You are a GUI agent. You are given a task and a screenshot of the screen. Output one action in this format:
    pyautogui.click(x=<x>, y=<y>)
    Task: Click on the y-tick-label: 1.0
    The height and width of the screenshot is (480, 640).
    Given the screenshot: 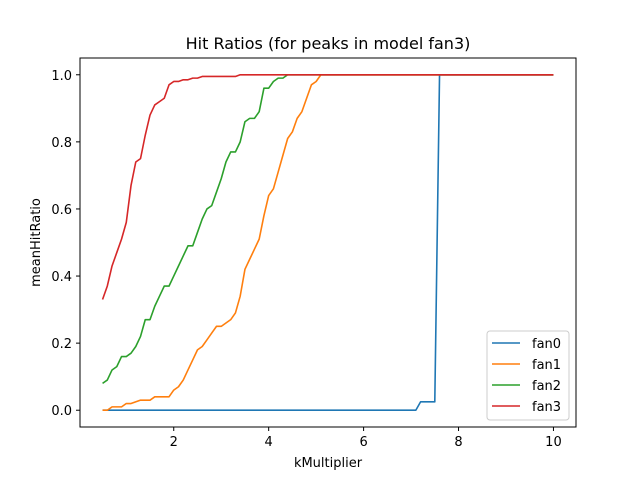 What is the action you would take?
    pyautogui.click(x=61, y=76)
    